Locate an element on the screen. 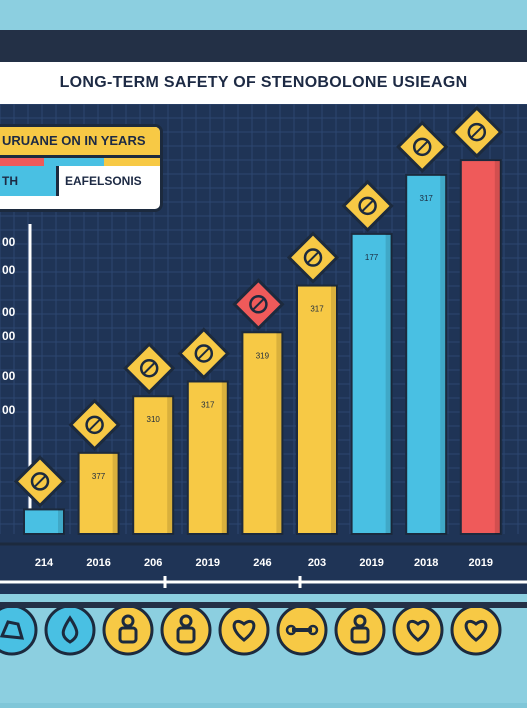 The image size is (527, 708). chart-title: LONG-TERM SAFETY OF STENOBOLONE USIEAGN is located at coordinates (263, 82).